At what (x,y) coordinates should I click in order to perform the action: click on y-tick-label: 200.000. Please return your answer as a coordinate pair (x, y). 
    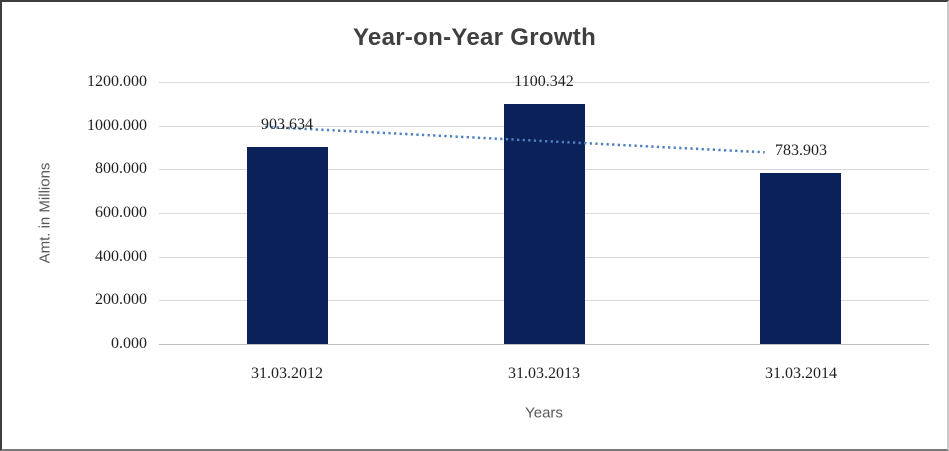
    Looking at the image, I should click on (121, 299).